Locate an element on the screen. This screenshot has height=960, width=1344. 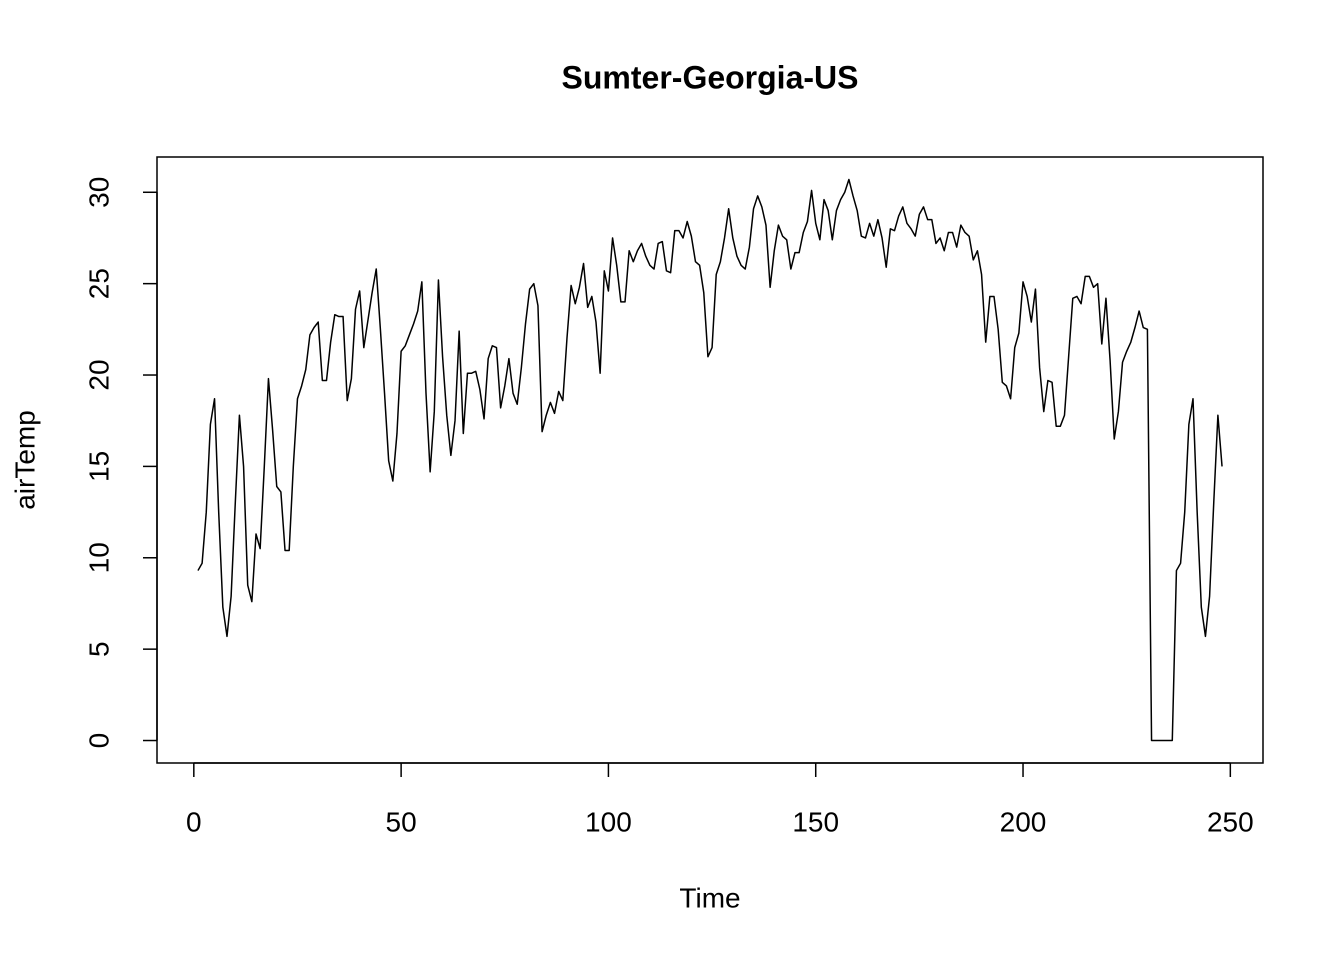
x-tick-label: 0 is located at coordinates (194, 821).